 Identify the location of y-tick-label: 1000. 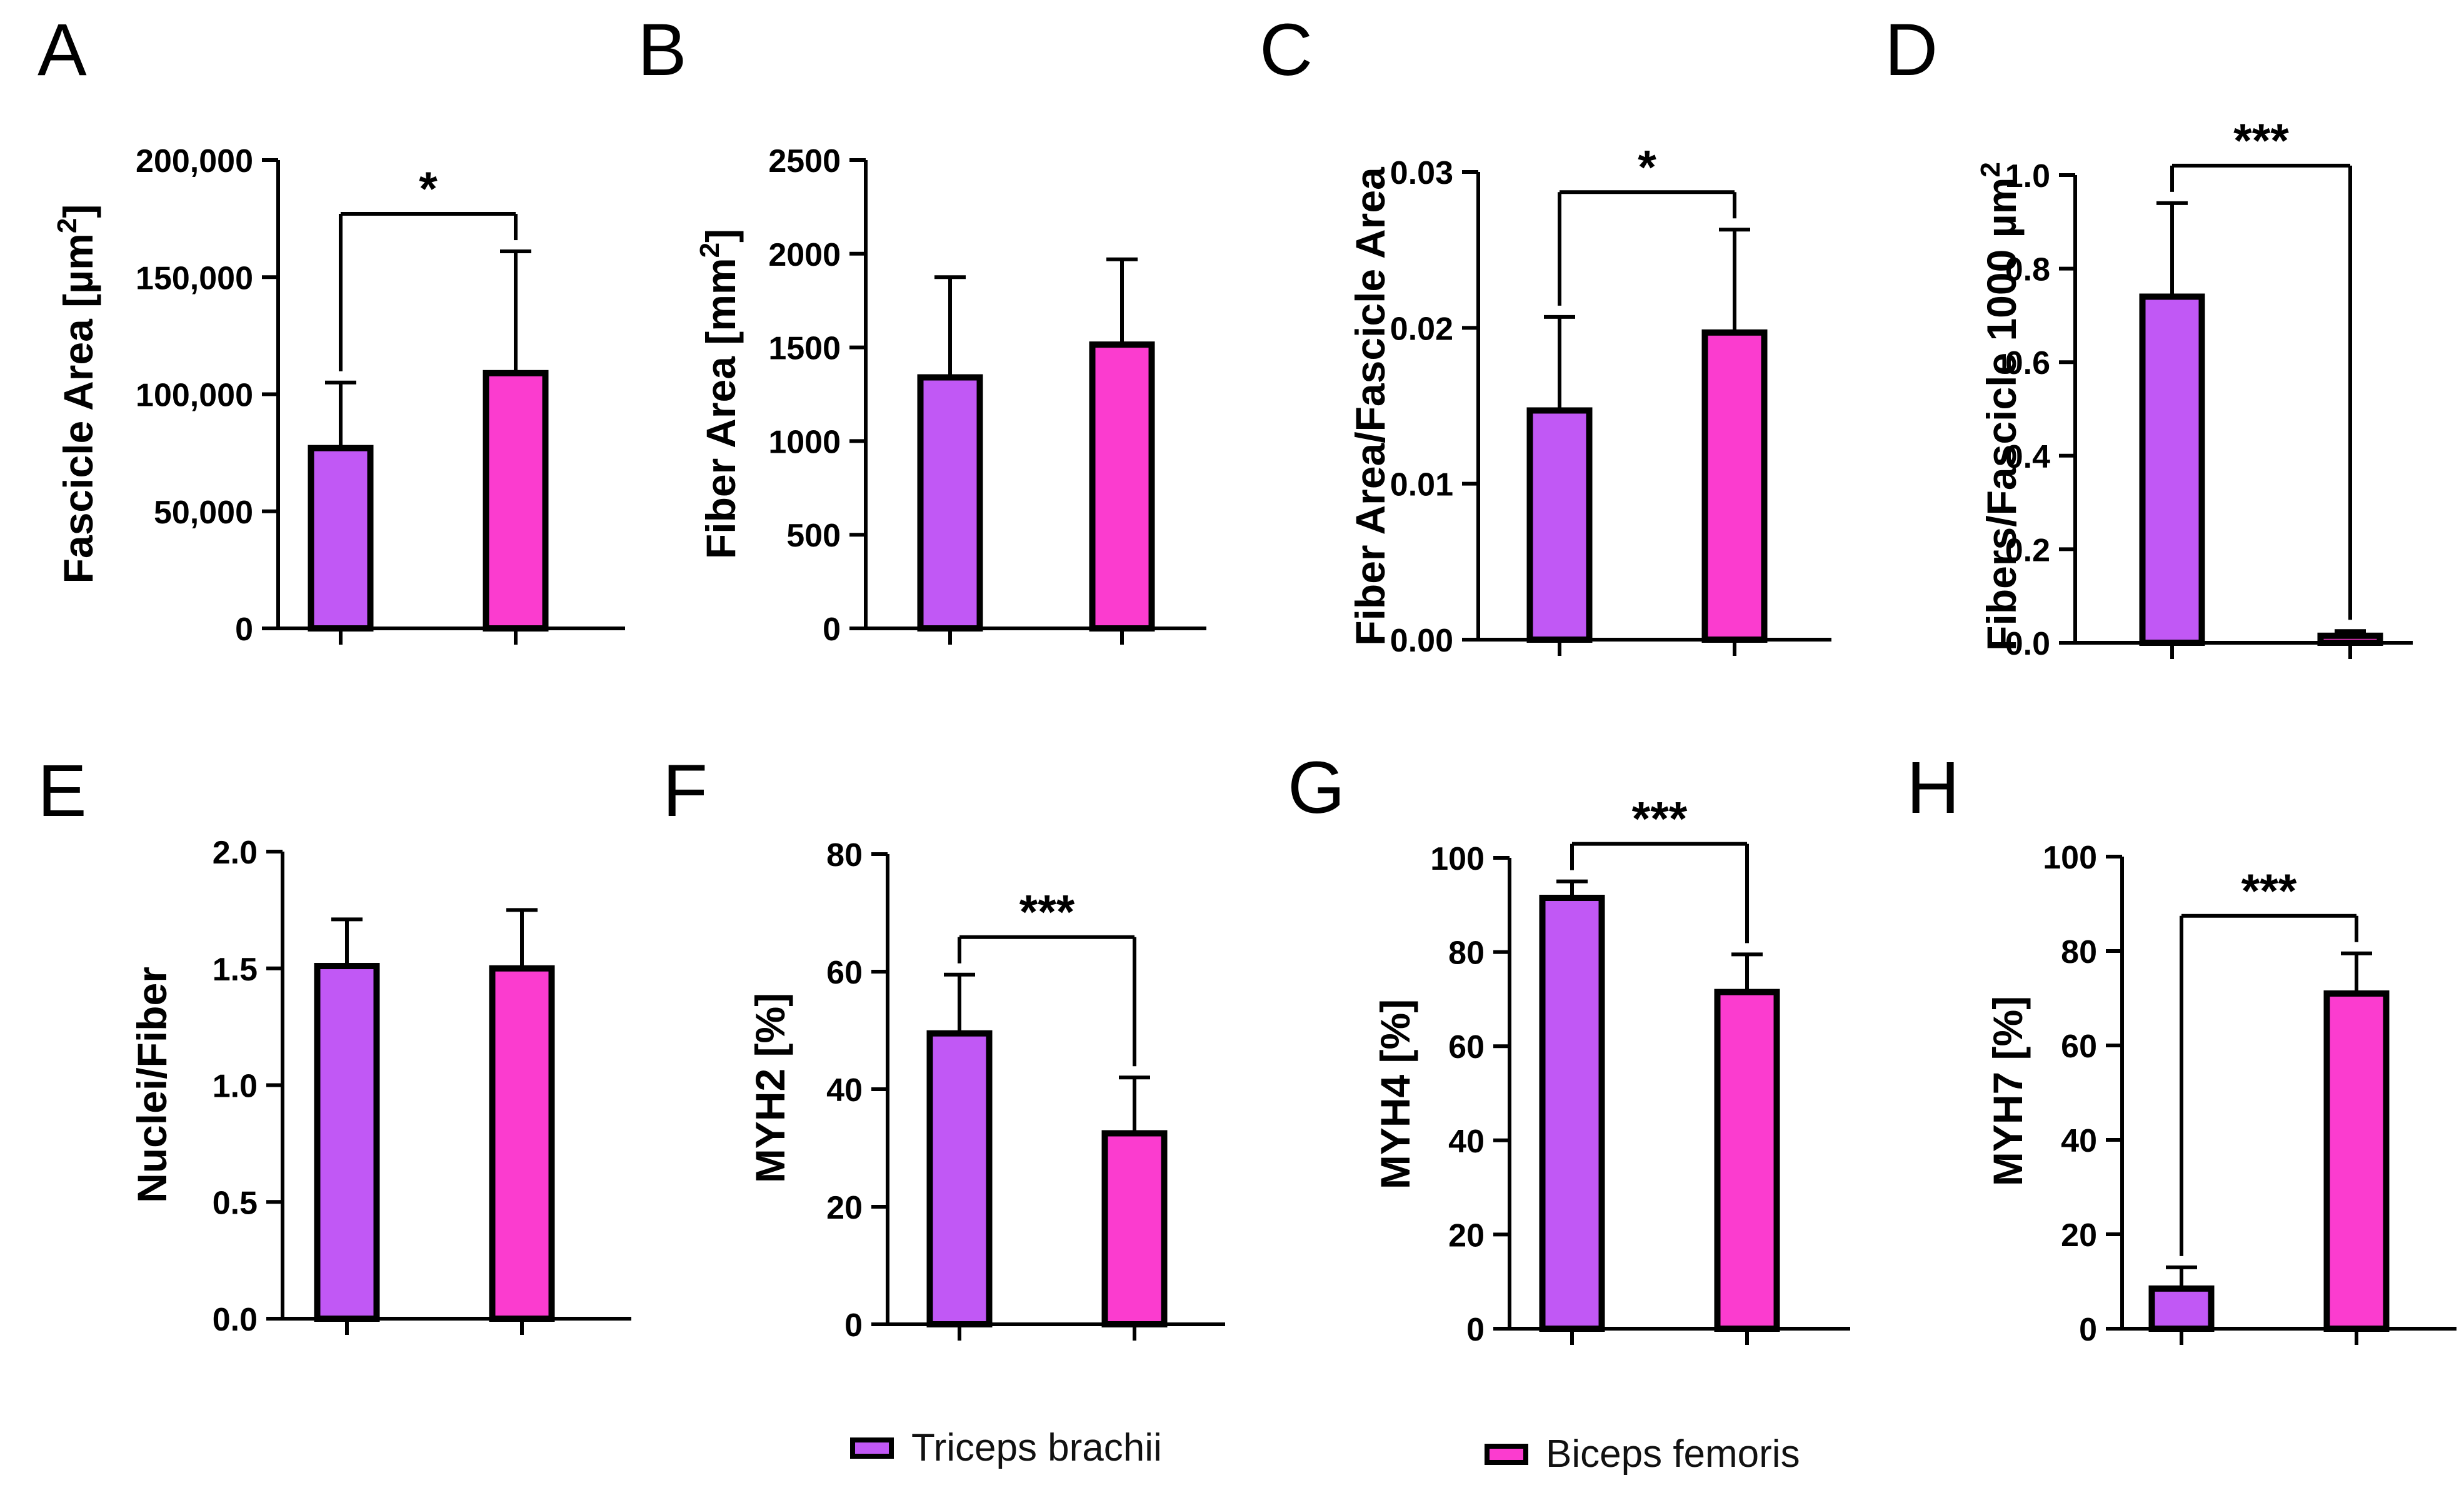
(805, 442).